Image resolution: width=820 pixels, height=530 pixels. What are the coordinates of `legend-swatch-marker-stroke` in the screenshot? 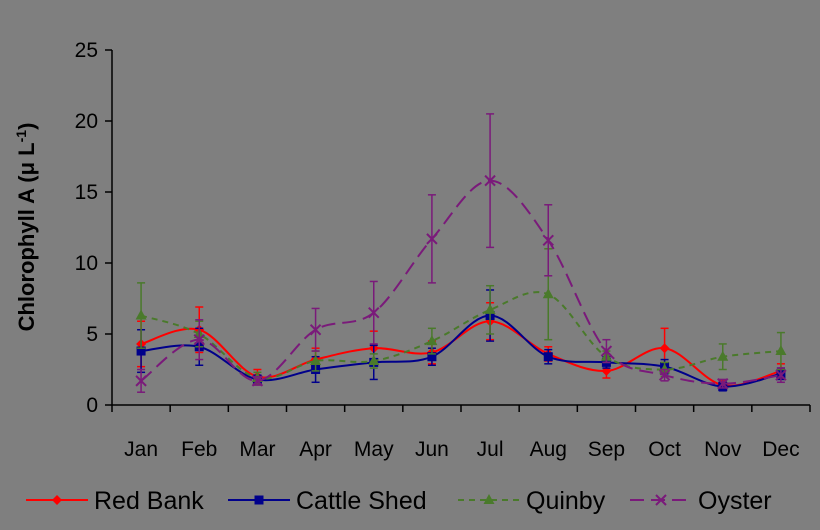 It's located at (661, 500).